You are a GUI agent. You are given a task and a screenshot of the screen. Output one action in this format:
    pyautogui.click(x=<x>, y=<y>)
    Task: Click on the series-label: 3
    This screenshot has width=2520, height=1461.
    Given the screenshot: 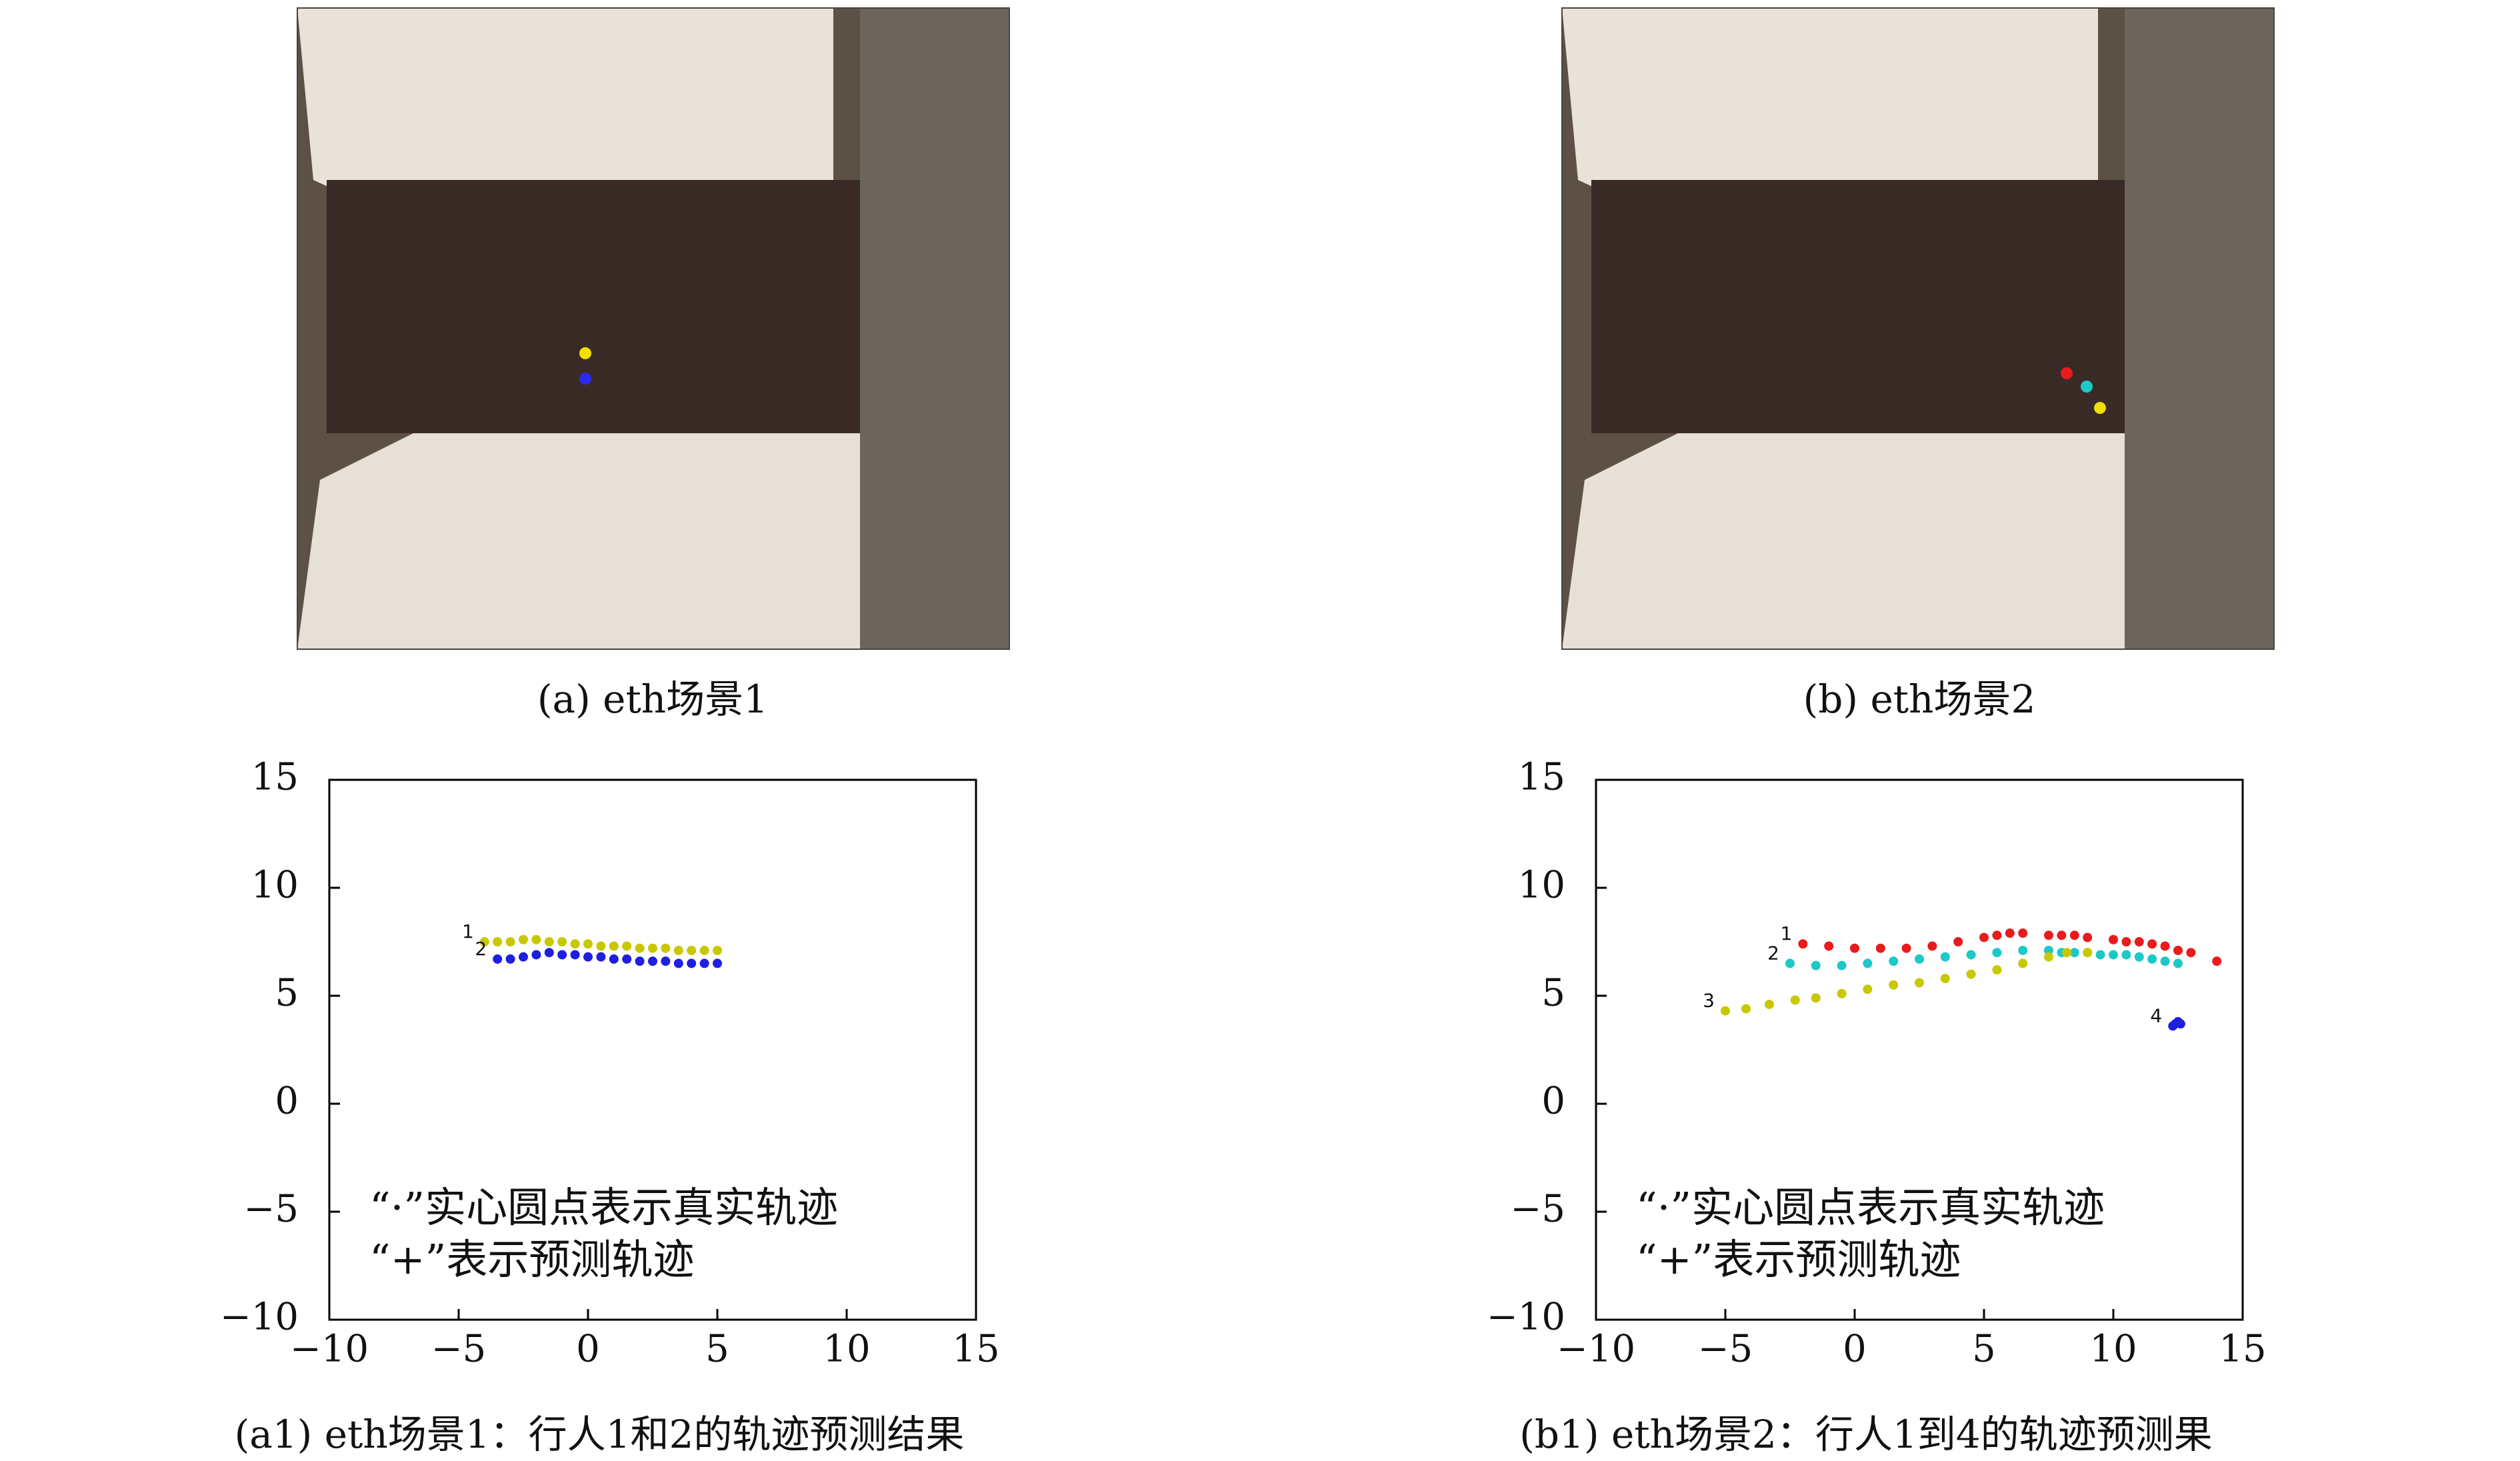 What is the action you would take?
    pyautogui.click(x=1709, y=1001)
    